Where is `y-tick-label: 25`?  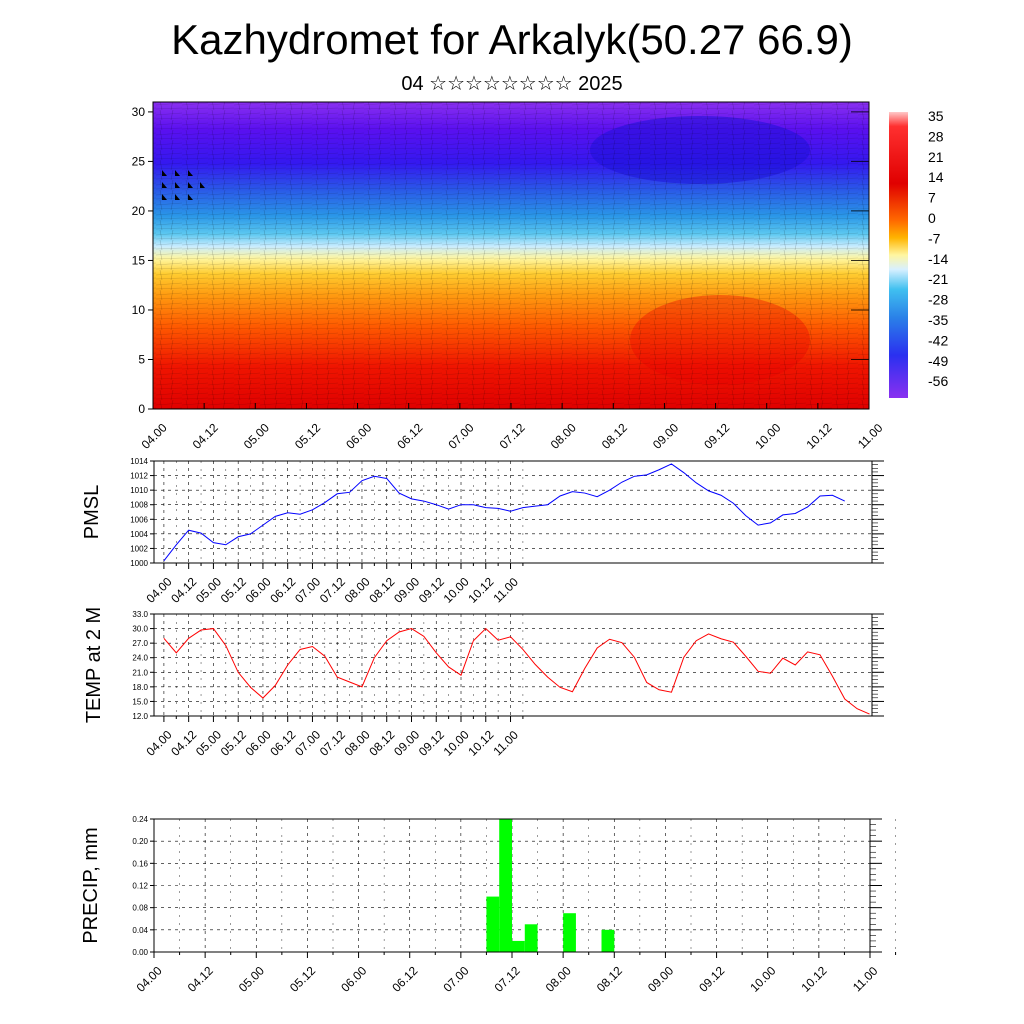
y-tick-label: 25 is located at coordinates (139, 161).